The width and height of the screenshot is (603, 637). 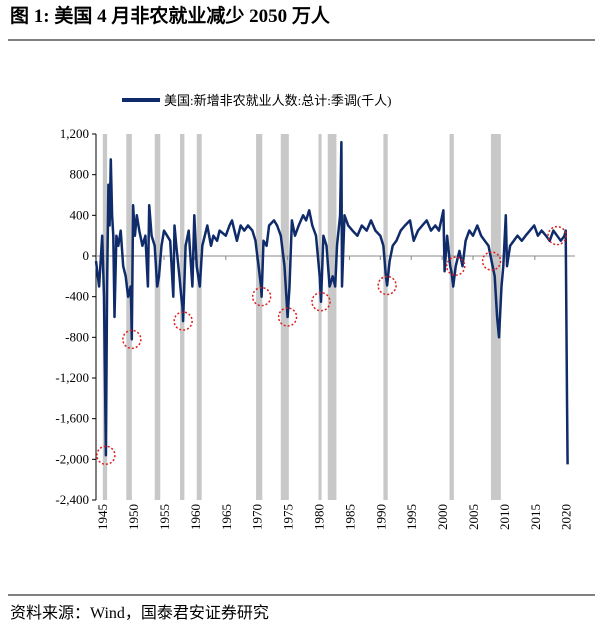 What do you see at coordinates (257, 517) in the screenshot?
I see `x-tick-label: 1970` at bounding box center [257, 517].